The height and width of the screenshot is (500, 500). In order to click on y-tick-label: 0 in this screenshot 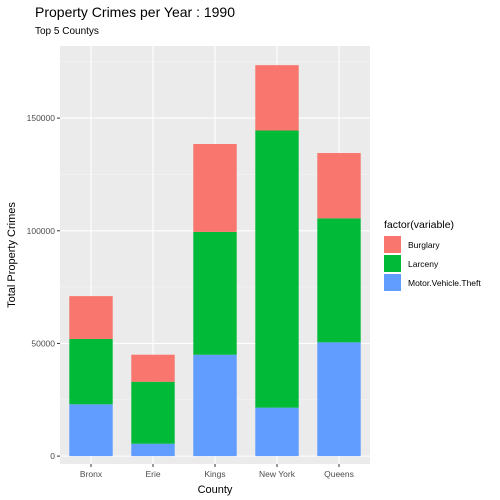, I will do `click(52, 456)`.